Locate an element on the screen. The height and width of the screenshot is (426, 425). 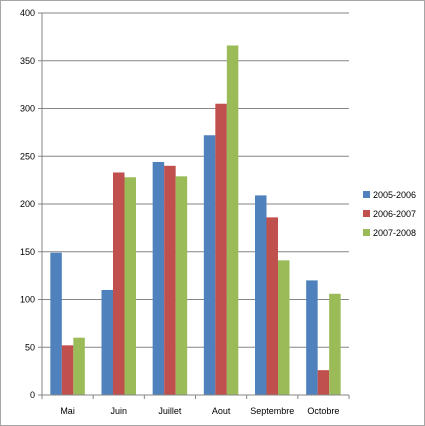
bar-juillet-2007-2008 is located at coordinates (181, 285).